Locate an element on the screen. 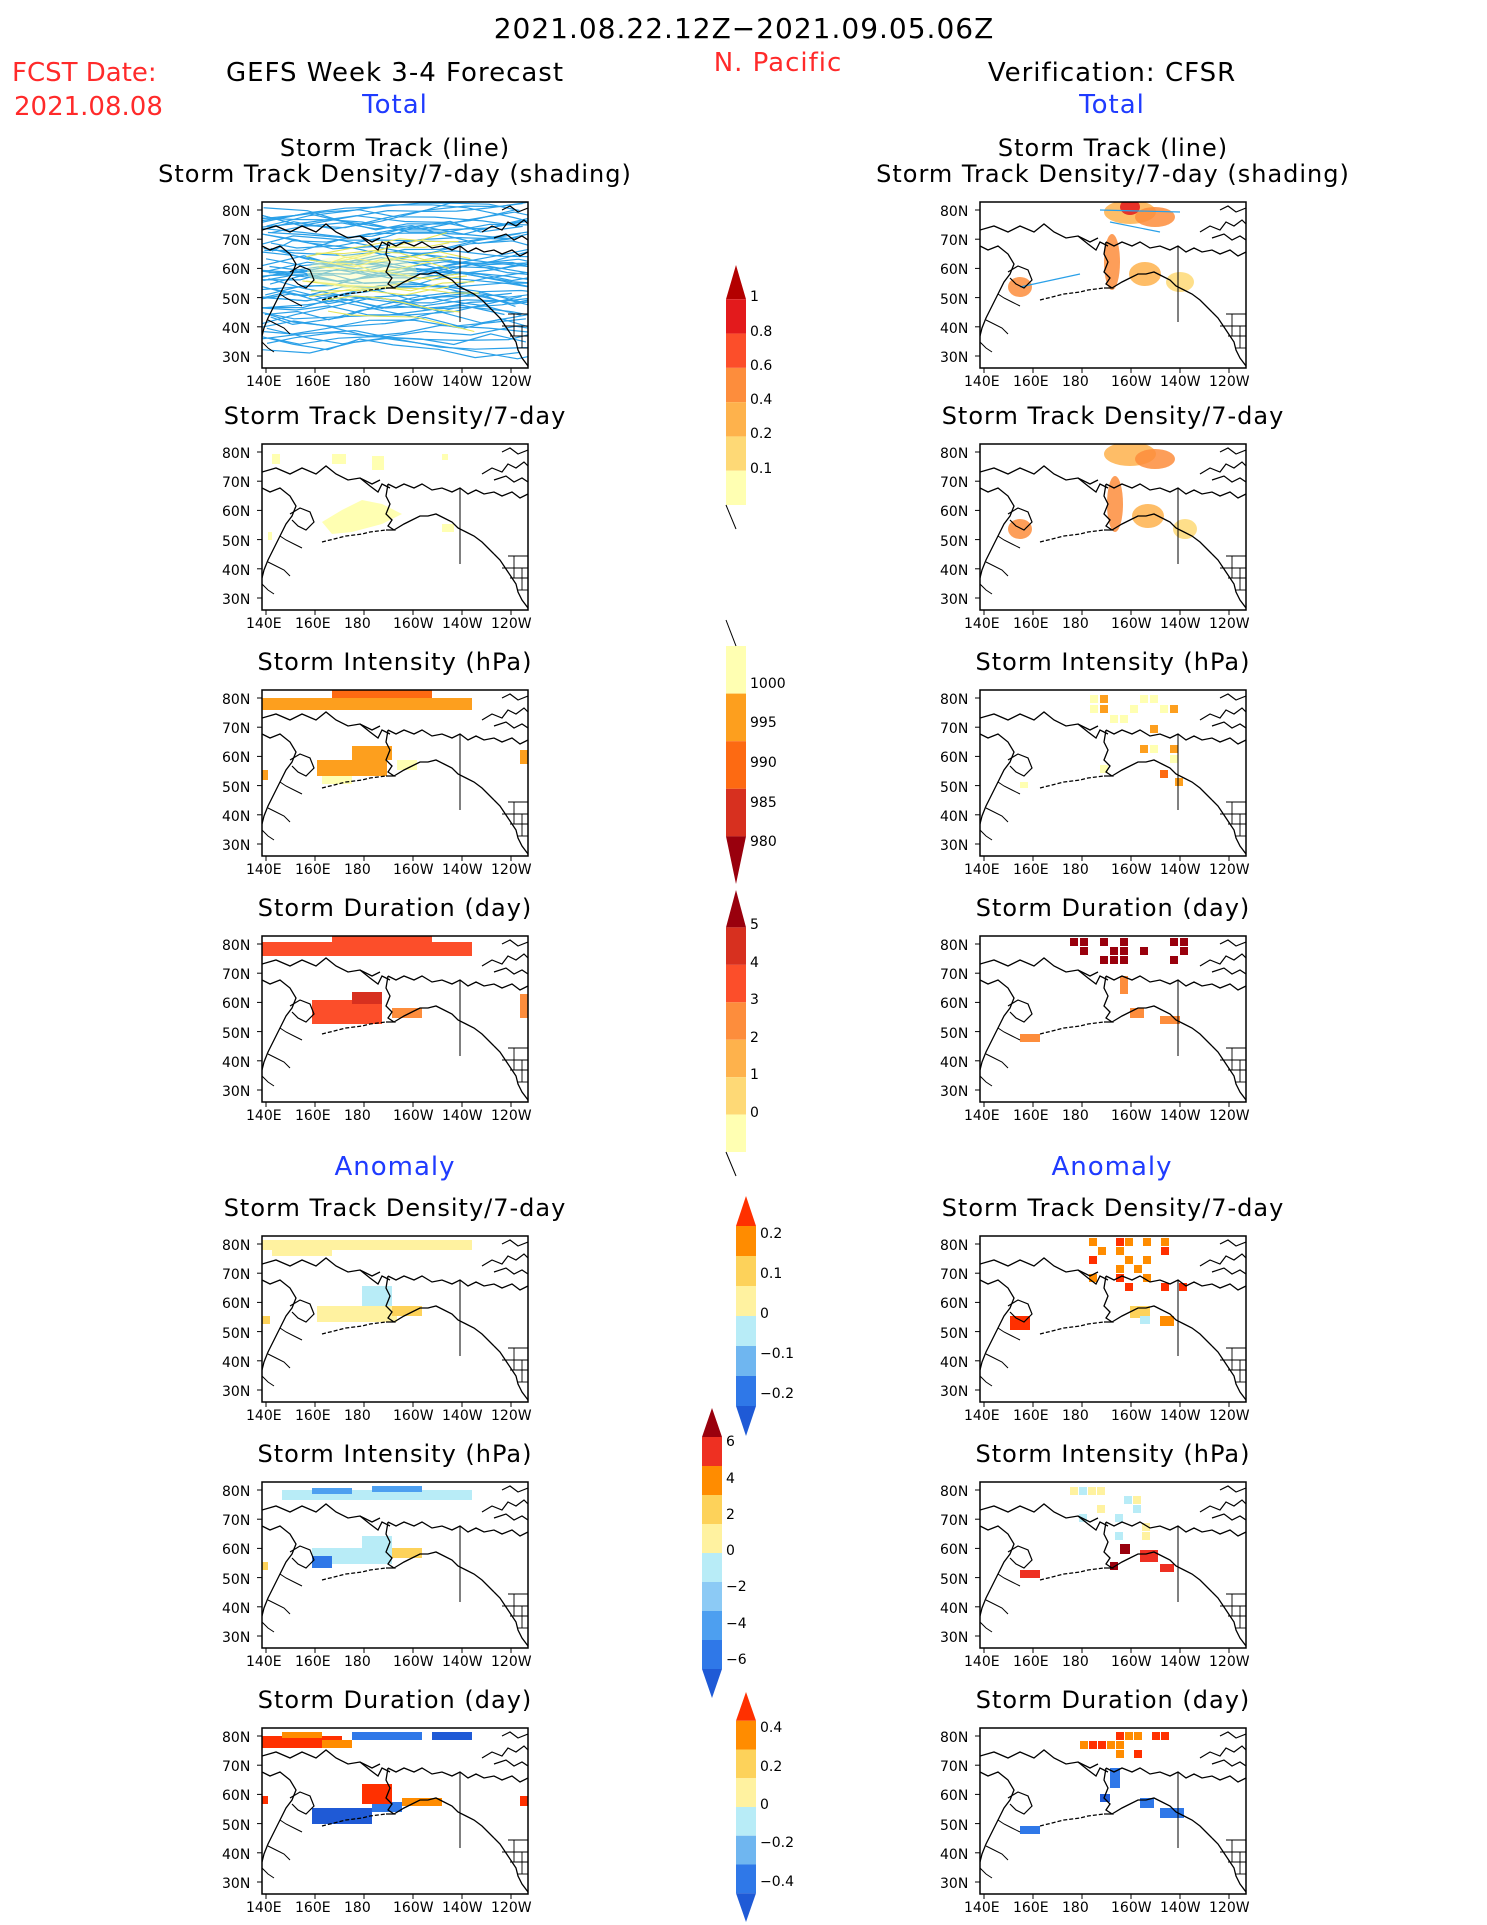 This screenshot has height=1925, width=1487. panel-title-left-4: Storm Track Density/7-day is located at coordinates (395, 1208).